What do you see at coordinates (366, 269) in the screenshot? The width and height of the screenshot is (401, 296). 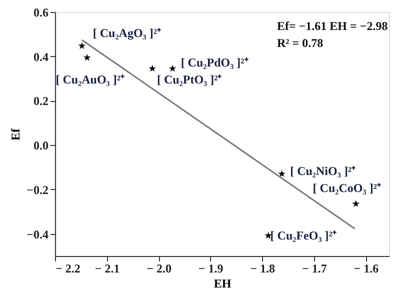 I see `x-tick-label: − 1.6` at bounding box center [366, 269].